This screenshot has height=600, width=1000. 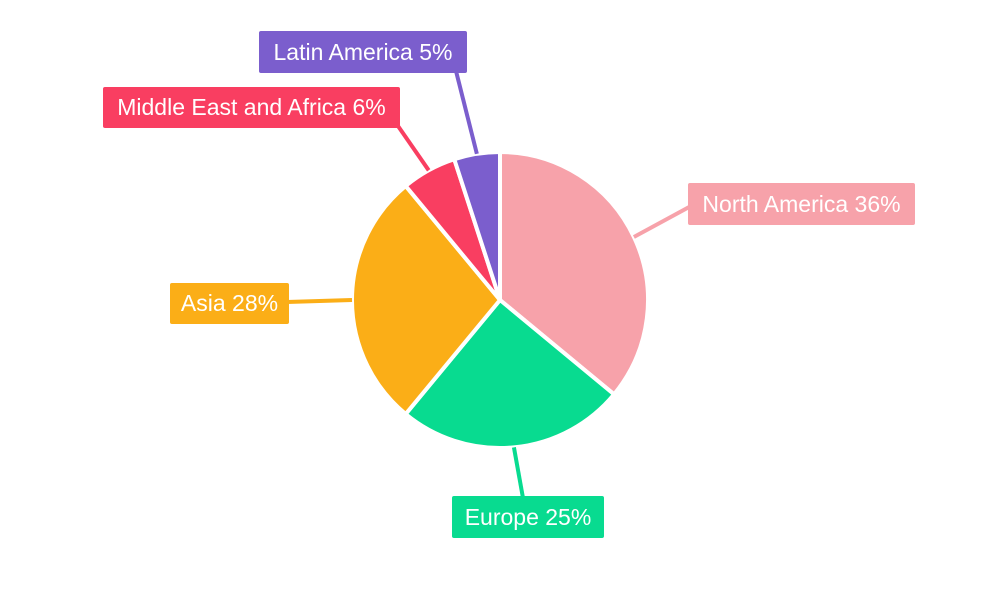 I want to click on label-north-america: North America 36%, so click(x=801, y=204).